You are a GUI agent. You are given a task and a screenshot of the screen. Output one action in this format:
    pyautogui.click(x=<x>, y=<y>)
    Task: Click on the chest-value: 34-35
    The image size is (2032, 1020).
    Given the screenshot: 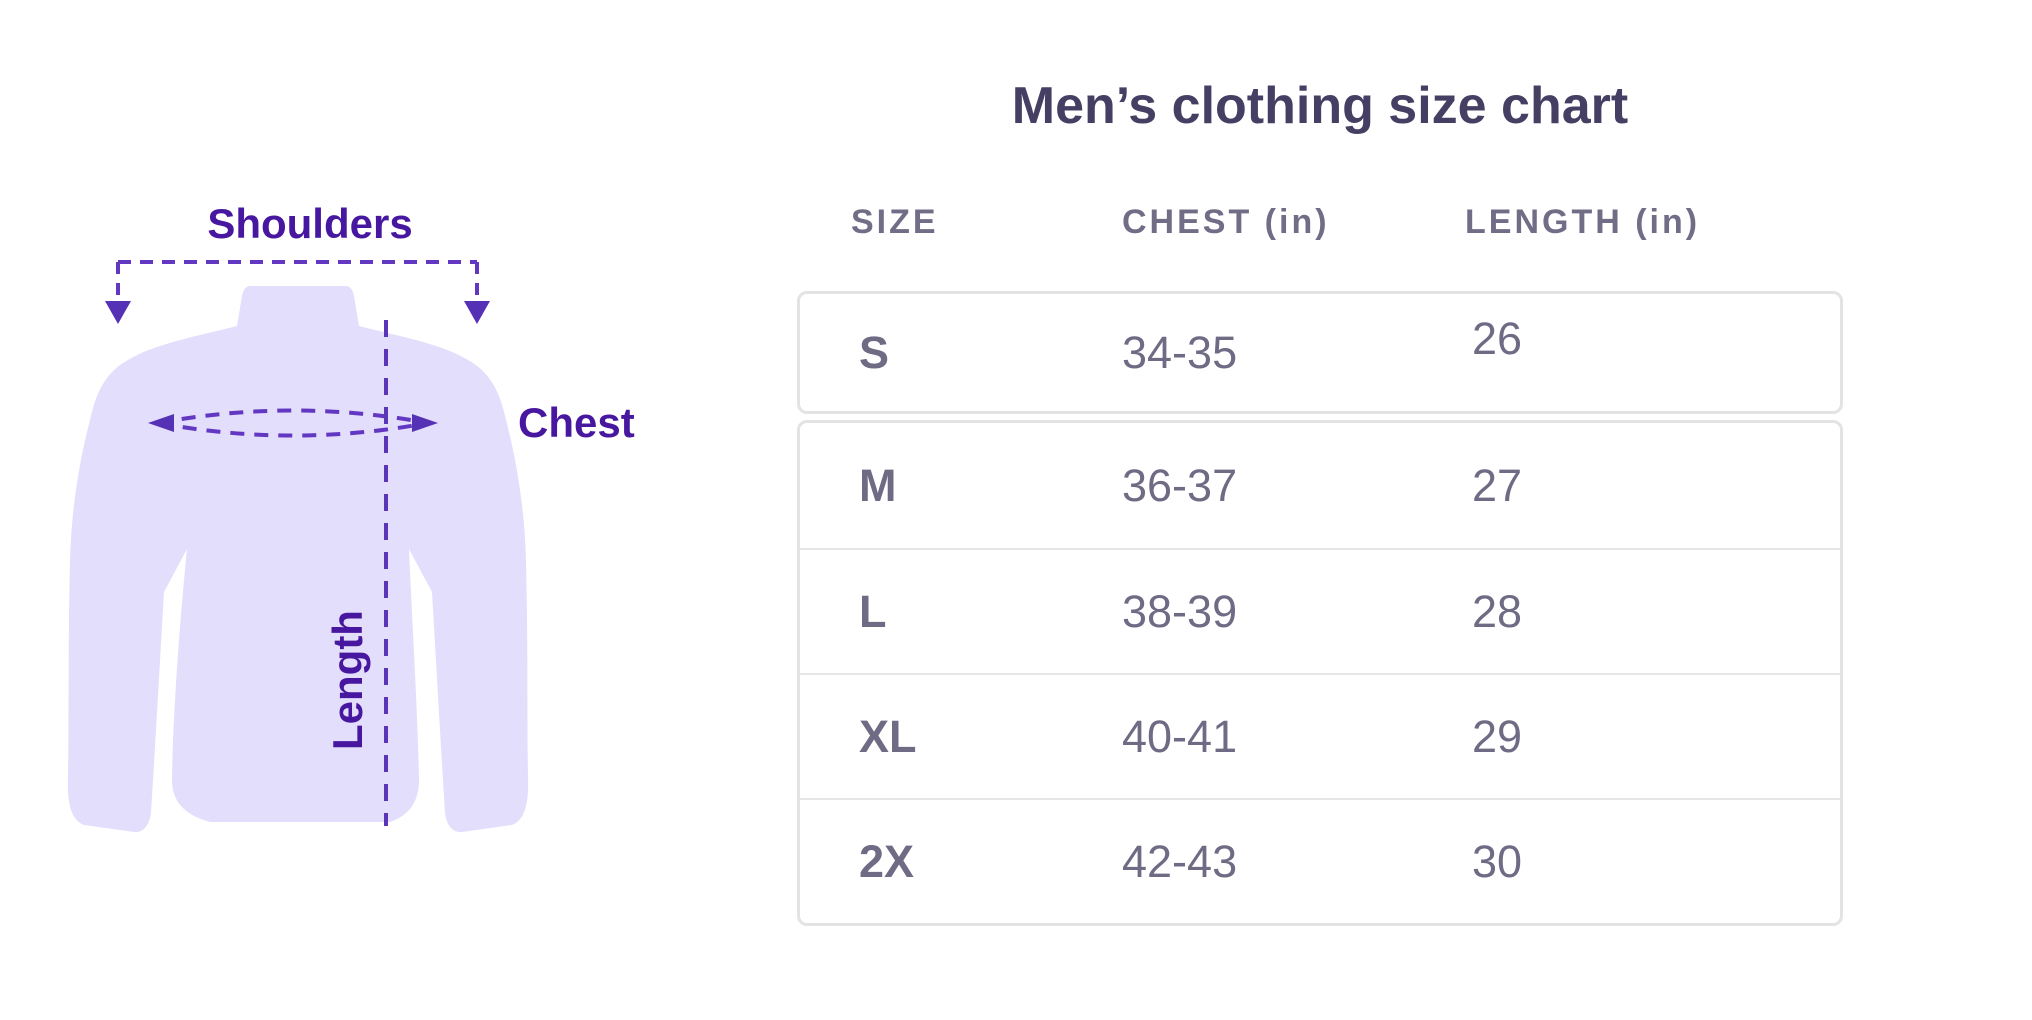 What is the action you would take?
    pyautogui.click(x=1180, y=352)
    